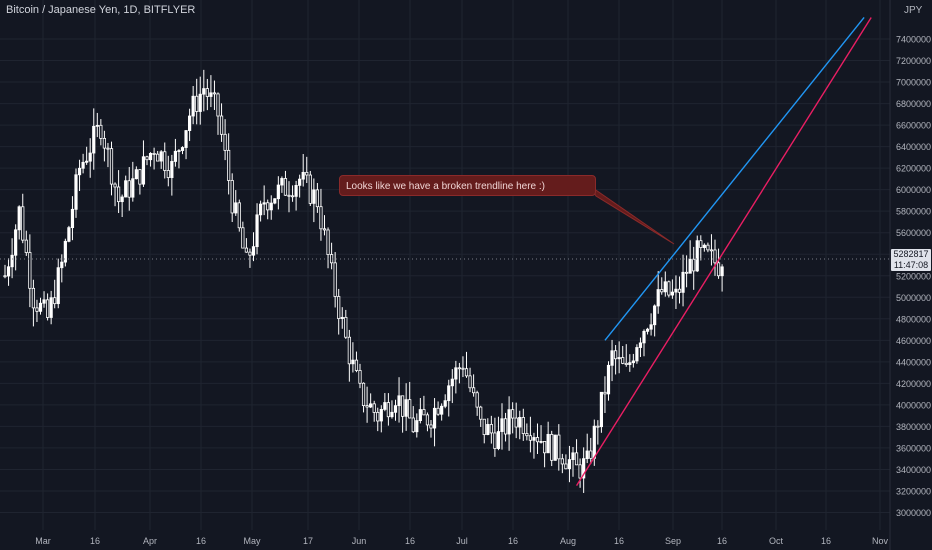 This screenshot has height=550, width=932. Describe the element at coordinates (913, 147) in the screenshot. I see `y-tick-label: 6400000` at that location.